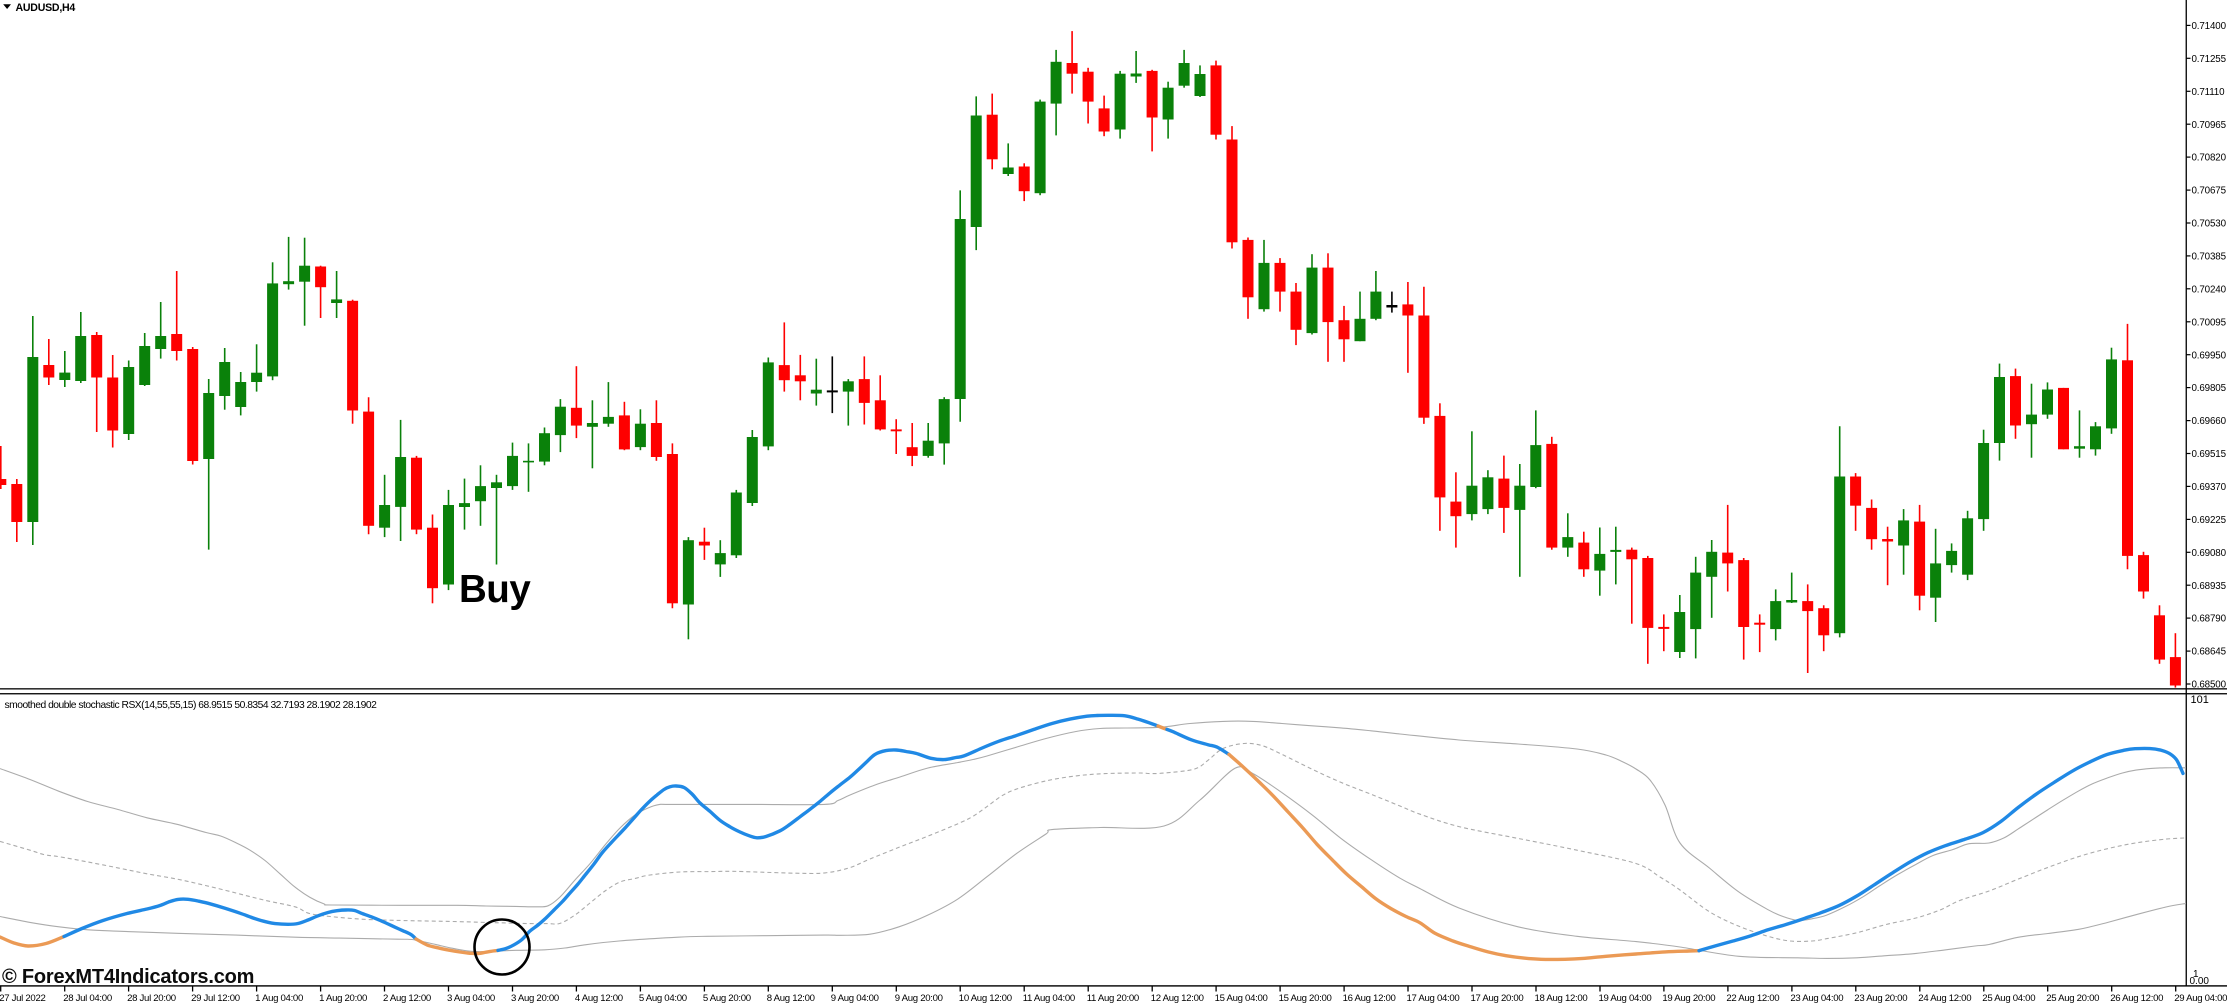 Image resolution: width=2227 pixels, height=1004 pixels. What do you see at coordinates (46, 8) in the screenshot?
I see `svg-text: AUDUSD,H4` at bounding box center [46, 8].